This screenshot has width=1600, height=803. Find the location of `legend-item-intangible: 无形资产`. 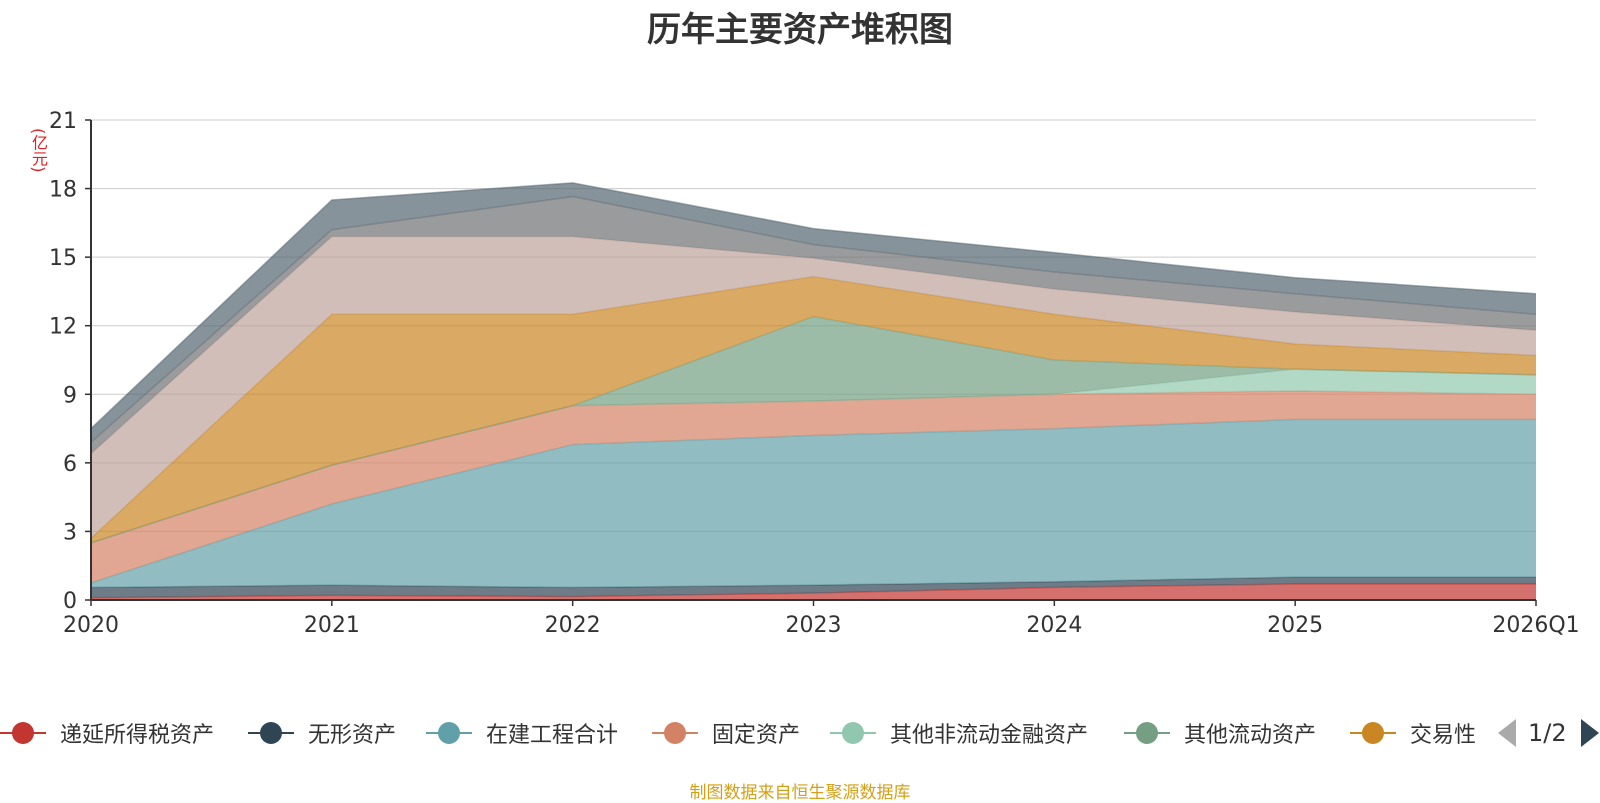

legend-item-intangible: 无形资产 is located at coordinates (322, 733).